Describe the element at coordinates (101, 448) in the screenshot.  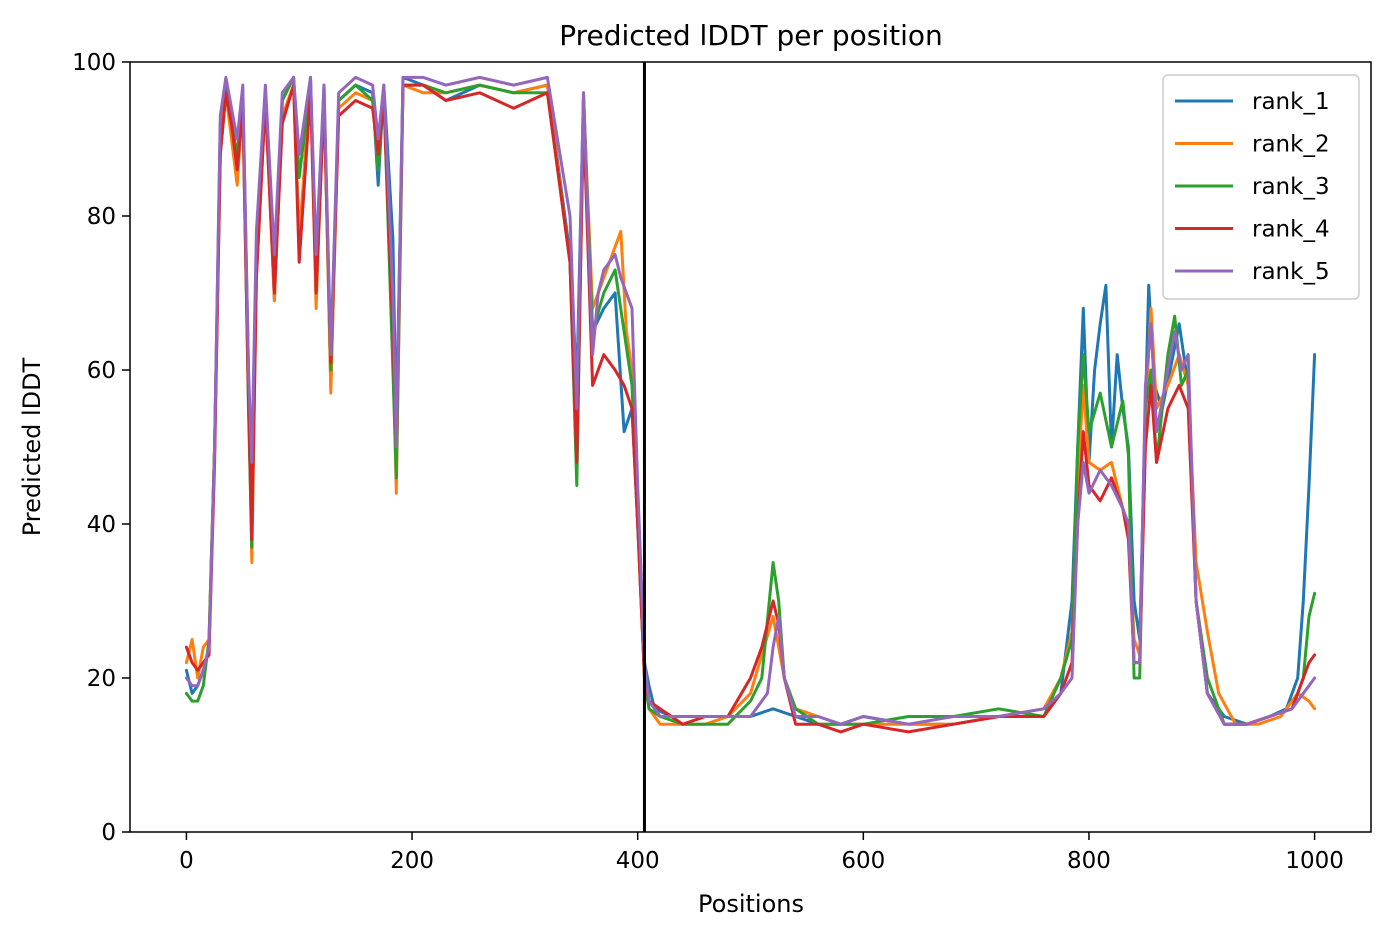
I see `y-axis-ticks: 0 20 40 60 80 100` at that location.